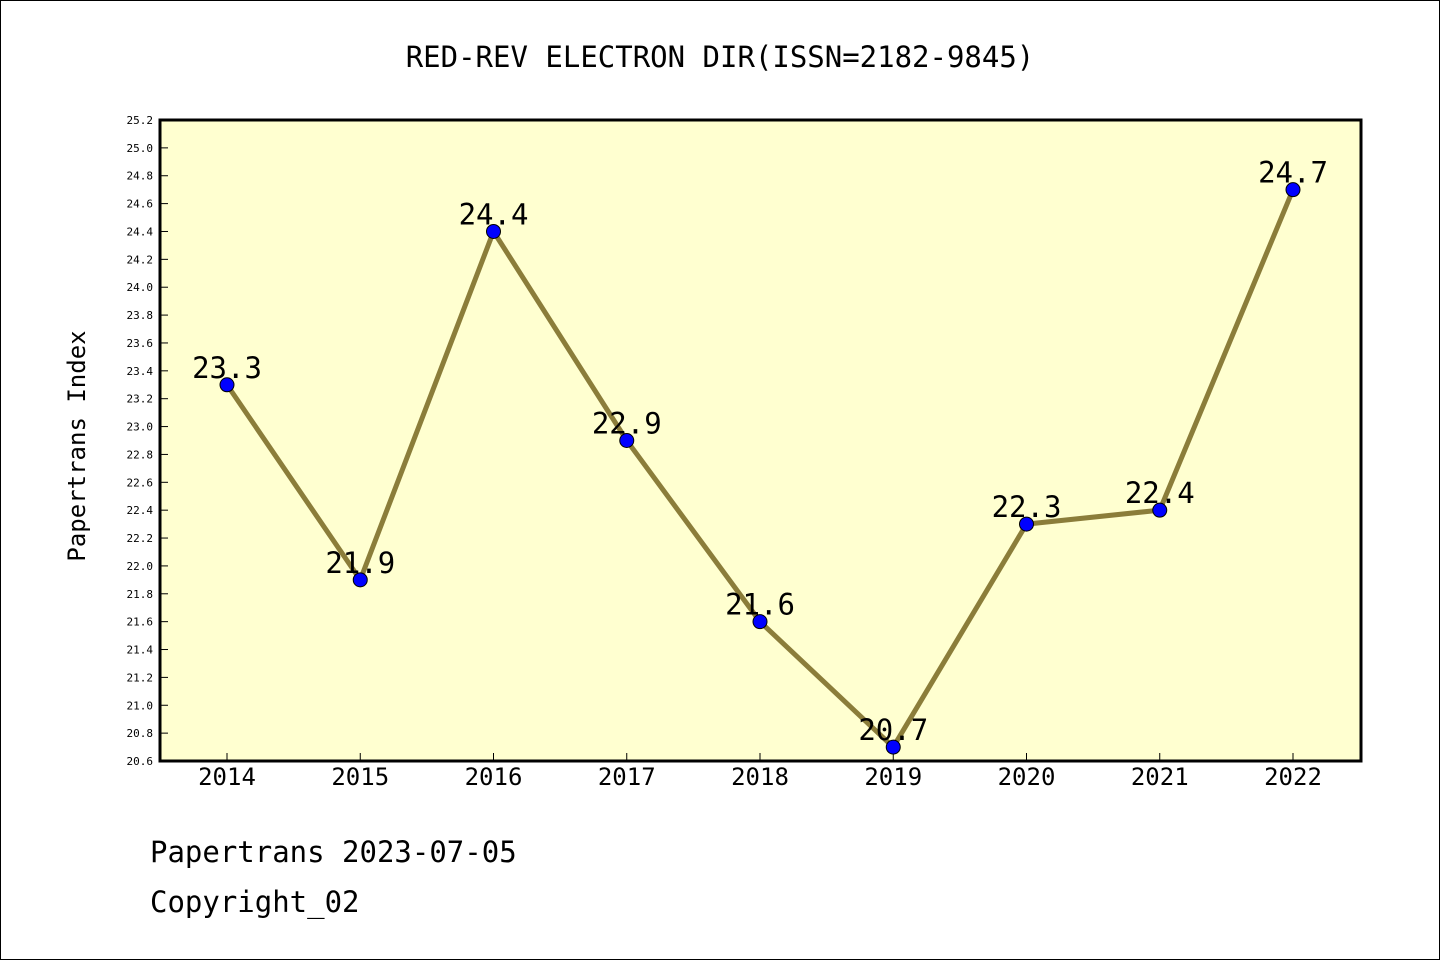 This screenshot has width=1440, height=960. Describe the element at coordinates (255, 902) in the screenshot. I see `footer-copyright: Copyright_02` at that location.